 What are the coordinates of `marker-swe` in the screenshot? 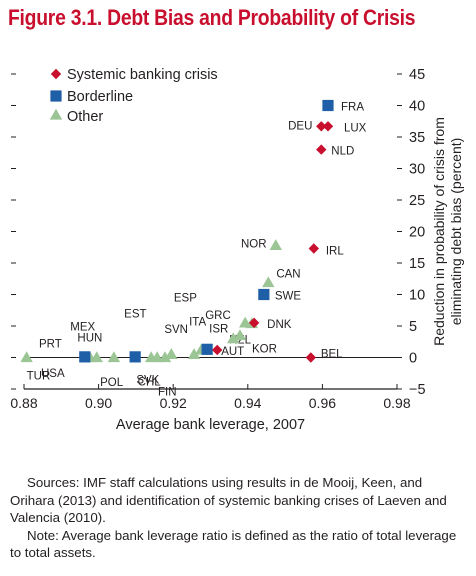 It's located at (264, 294).